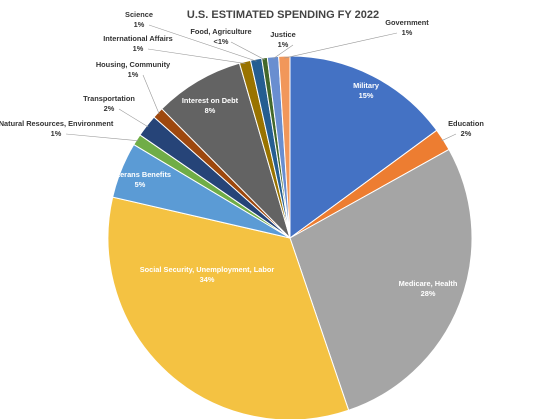 Image resolution: width=555 pixels, height=419 pixels. I want to click on slice-label-natural-resources-environment: Natural Resources, Environment 1%, so click(57, 128).